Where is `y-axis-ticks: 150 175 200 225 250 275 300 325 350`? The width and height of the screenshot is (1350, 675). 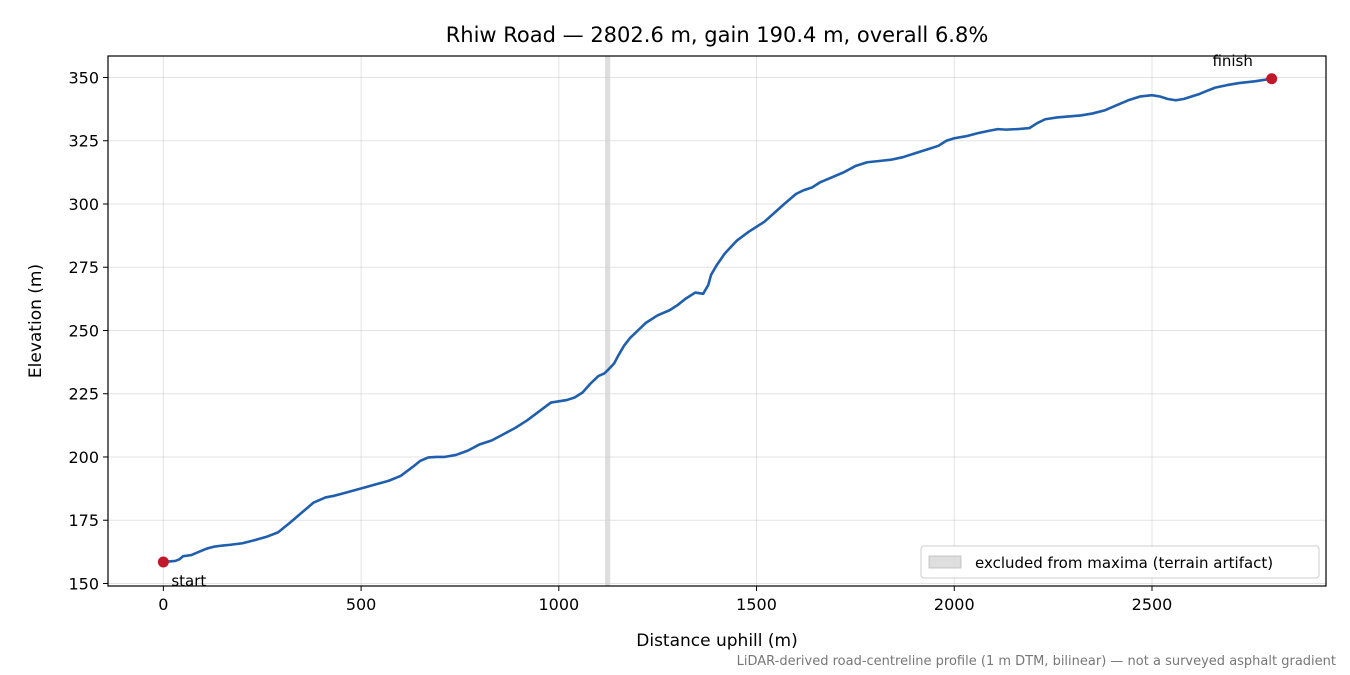
y-axis-ticks: 150 175 200 225 250 275 300 325 350 is located at coordinates (88, 331).